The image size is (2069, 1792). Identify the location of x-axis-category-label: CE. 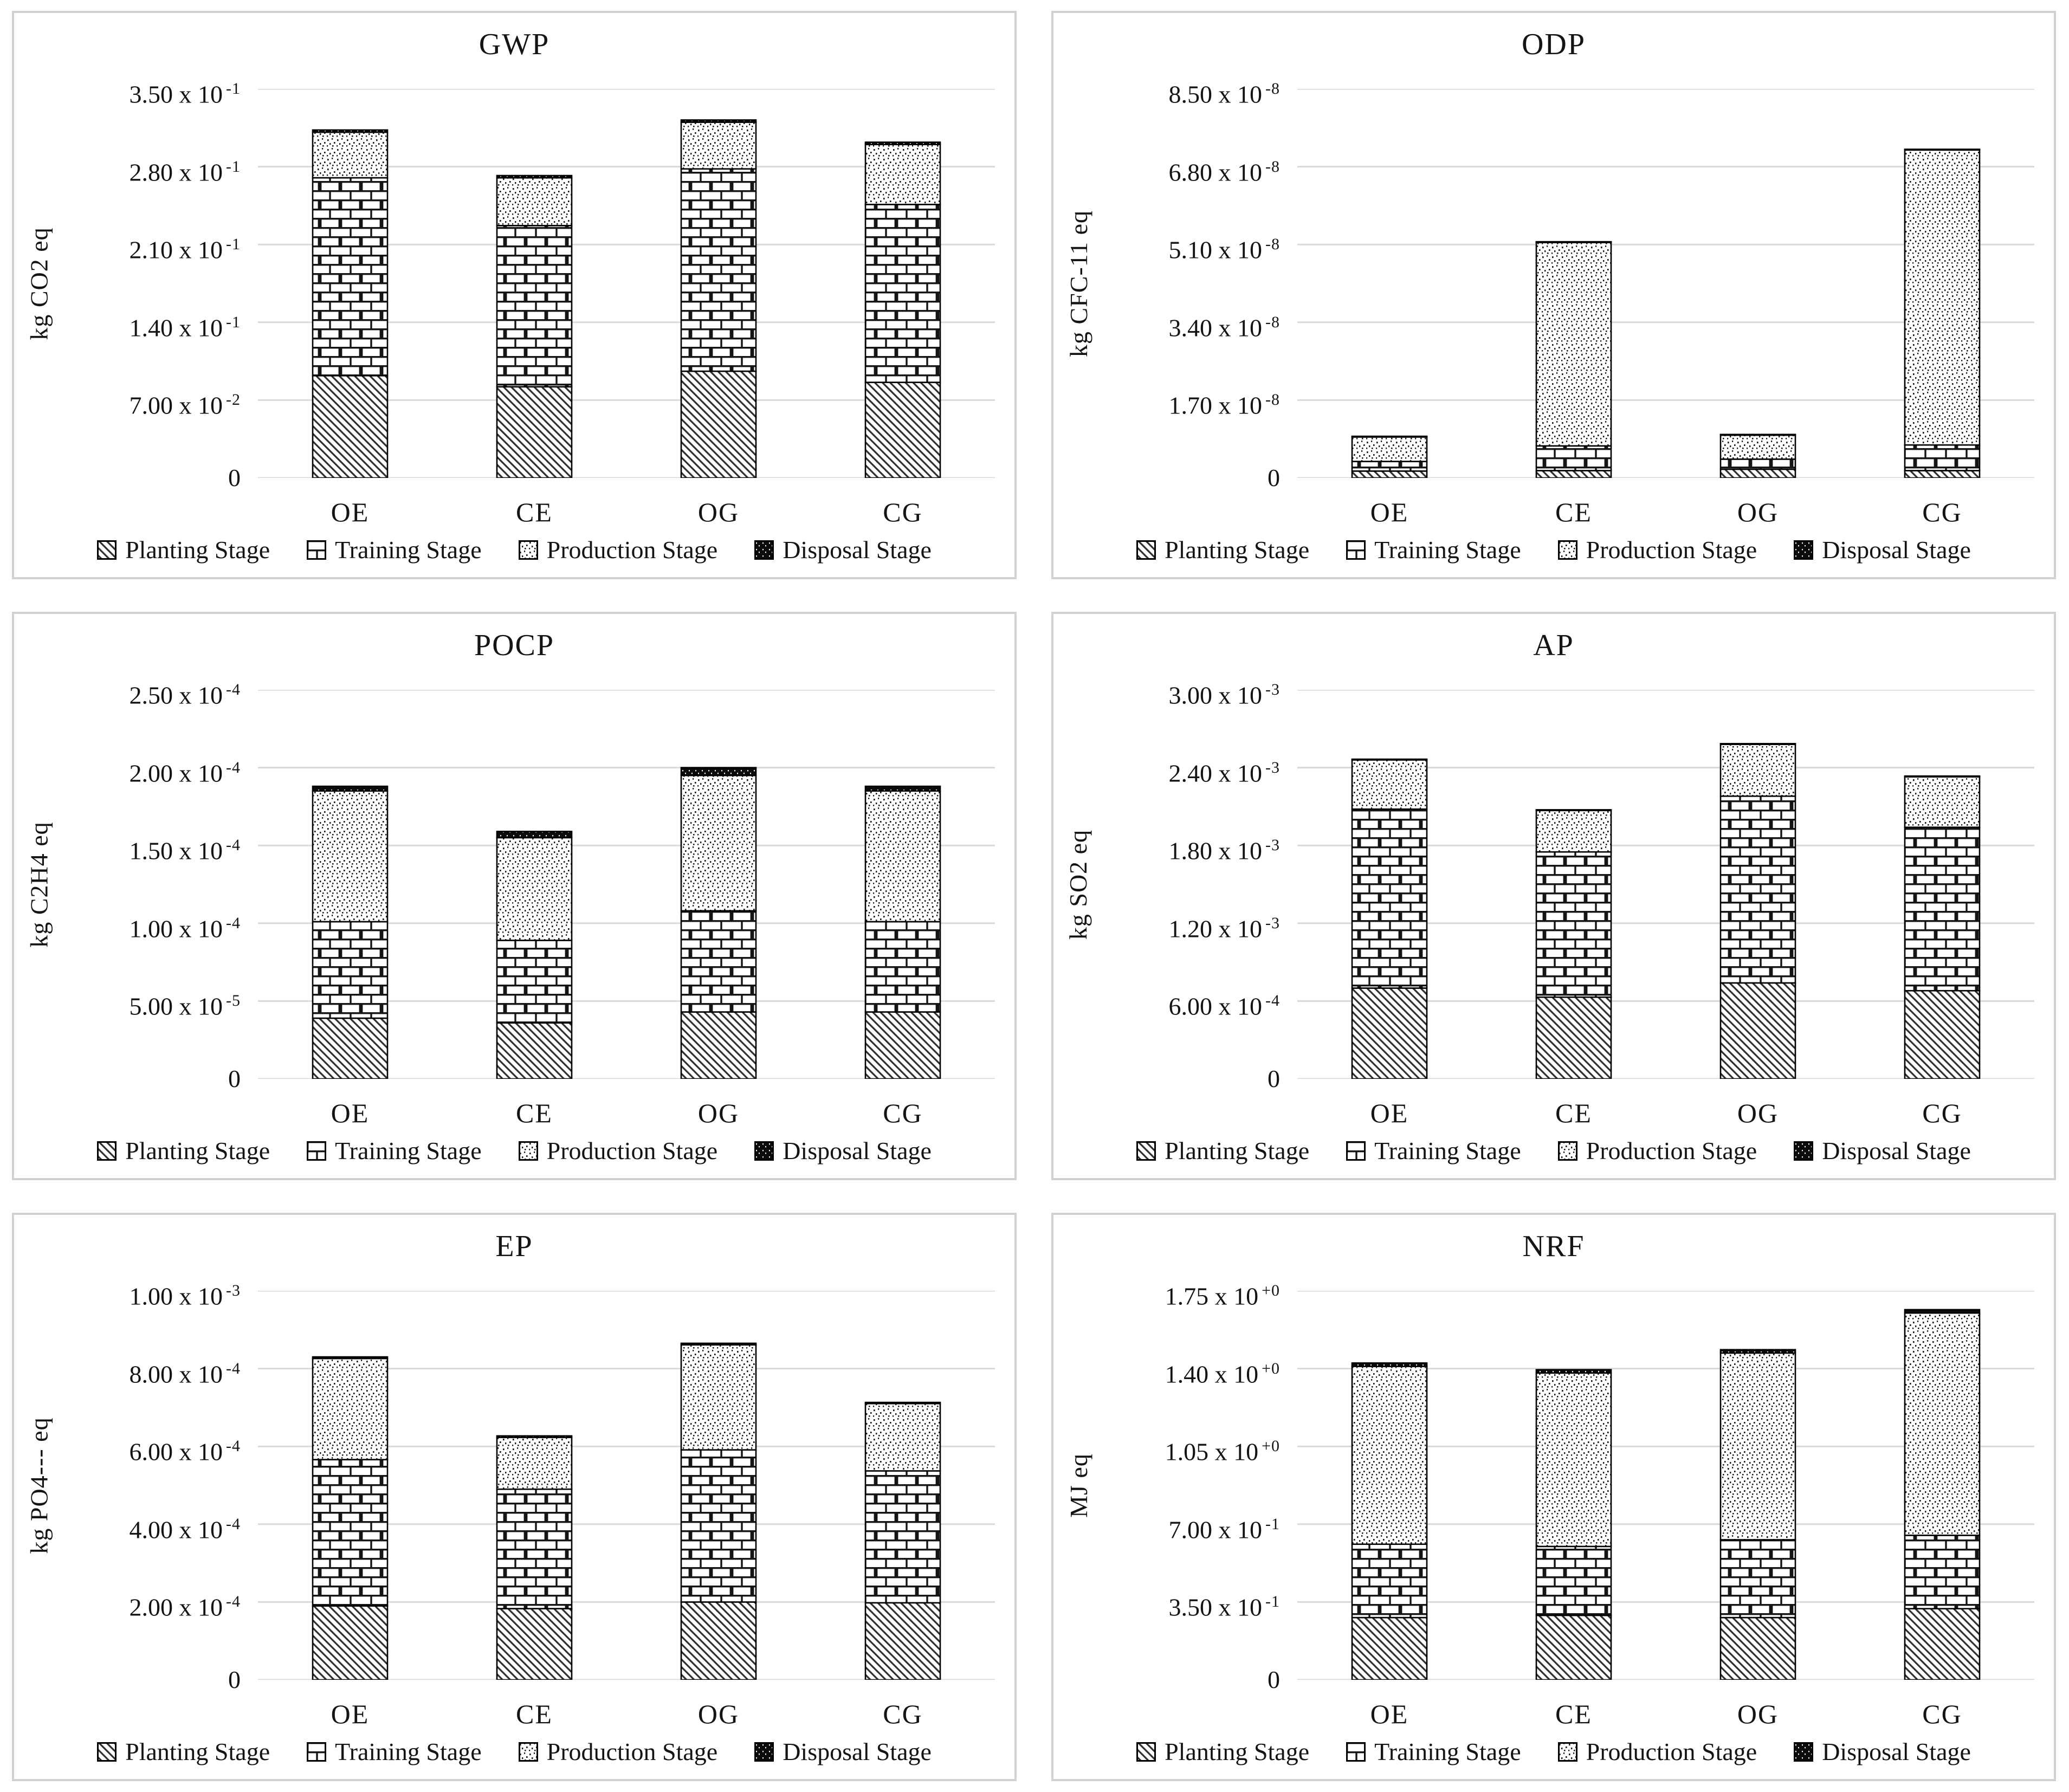
(1573, 1714).